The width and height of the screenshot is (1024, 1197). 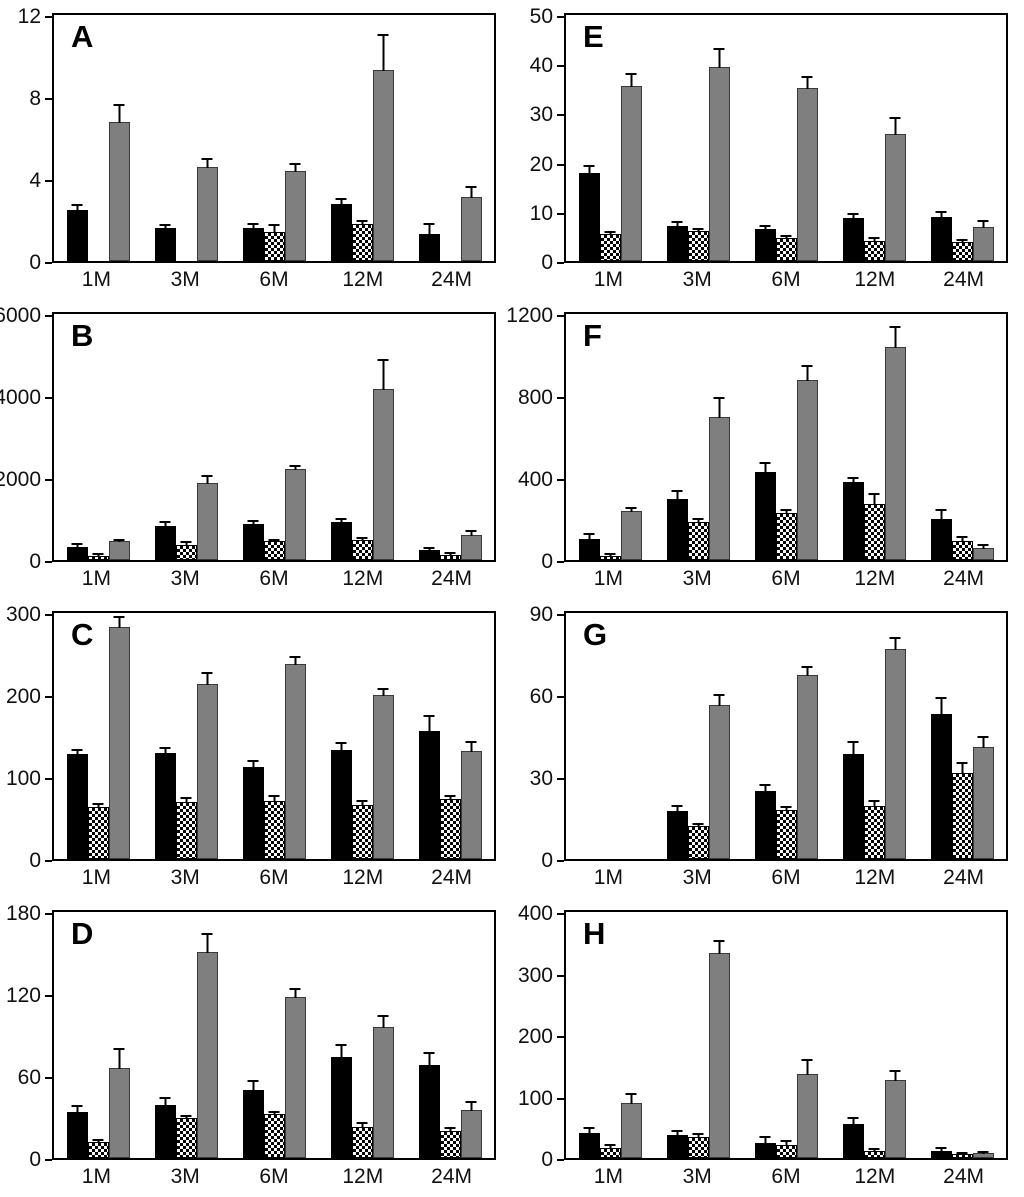 What do you see at coordinates (547, 1159) in the screenshot?
I see `y-axis-tick-label: 0` at bounding box center [547, 1159].